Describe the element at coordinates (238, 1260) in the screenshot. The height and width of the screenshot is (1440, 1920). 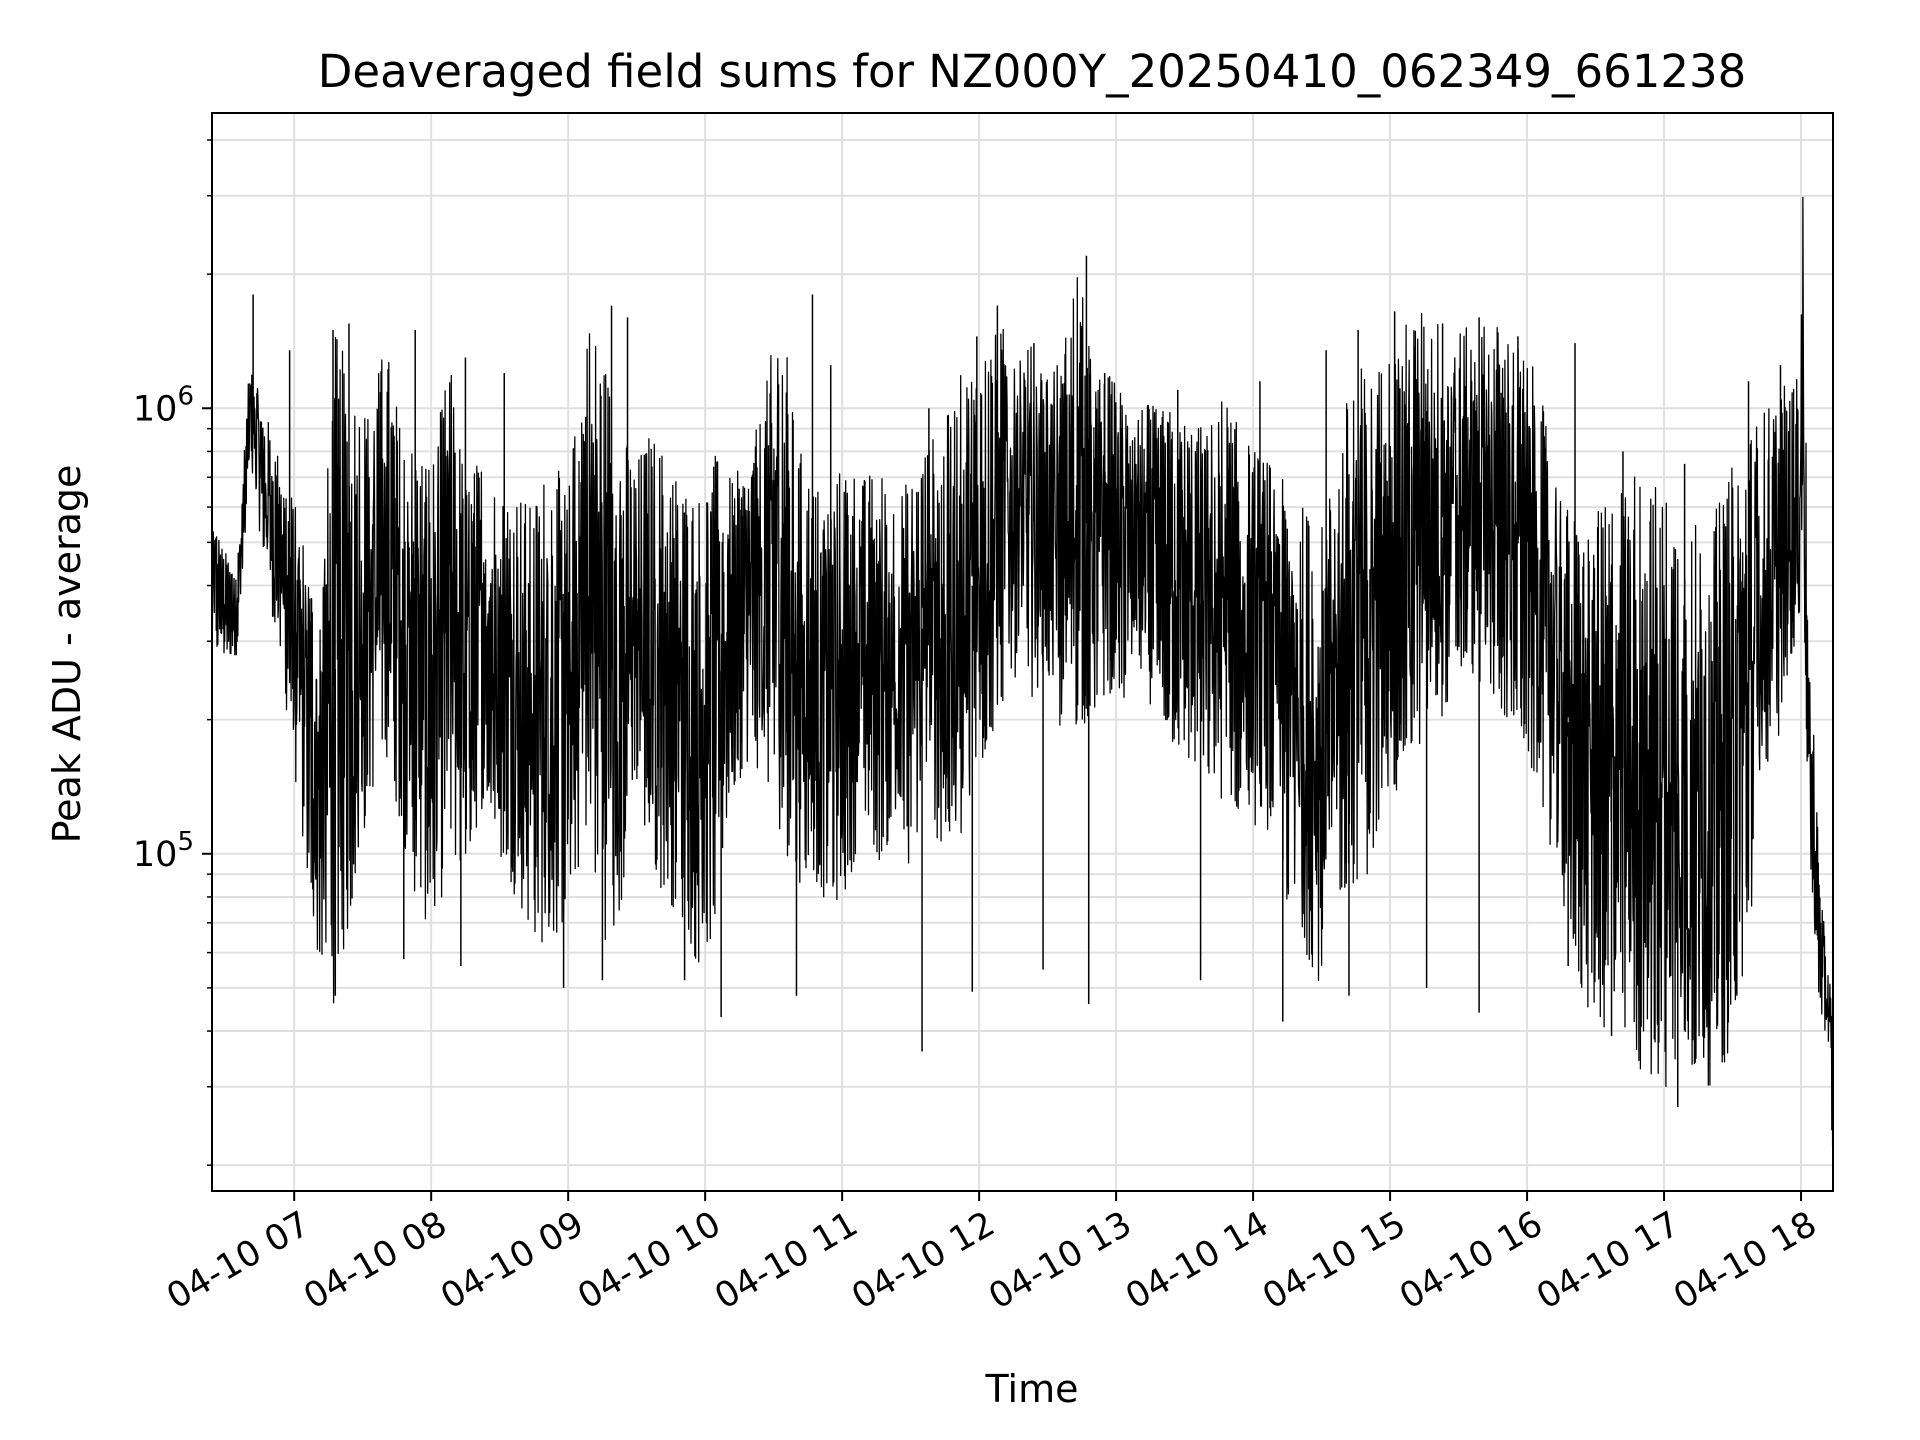
I see `x-tick-label: 04-10 07` at that location.